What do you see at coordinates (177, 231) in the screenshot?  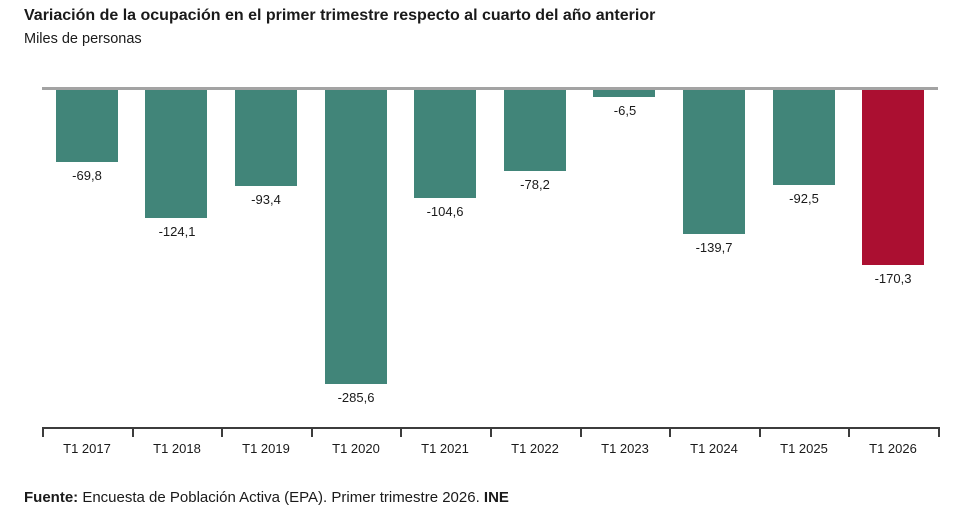 I see `bar-value-label: -124,1` at bounding box center [177, 231].